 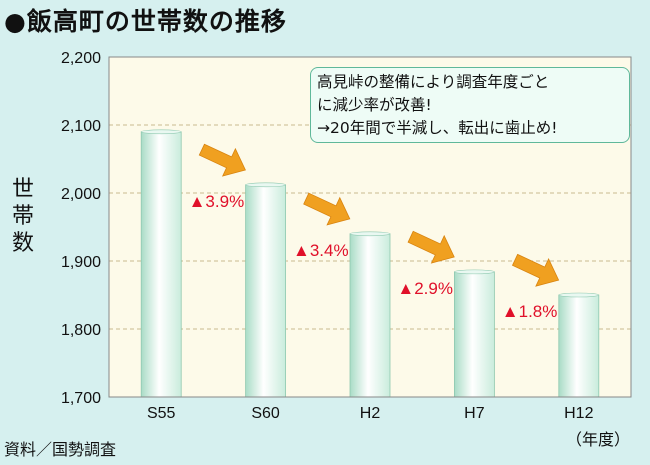 I want to click on x-tick-label: S55, so click(x=161, y=413).